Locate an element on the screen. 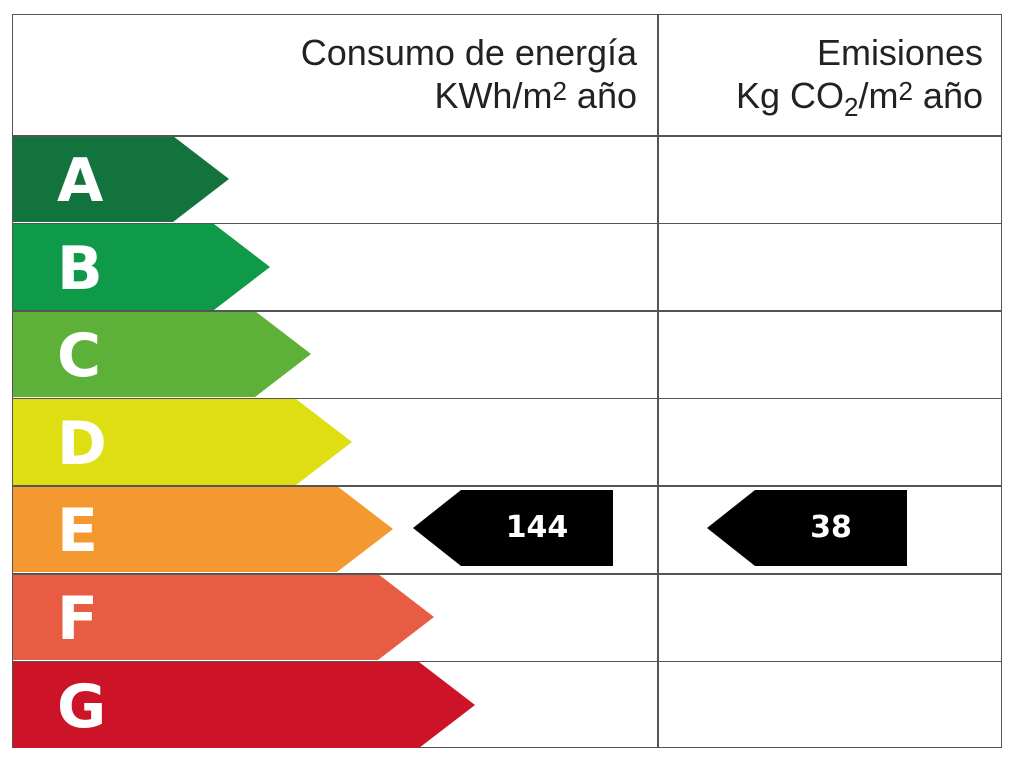 This screenshot has width=1020, height=765. rating-letter: C is located at coordinates (79, 356).